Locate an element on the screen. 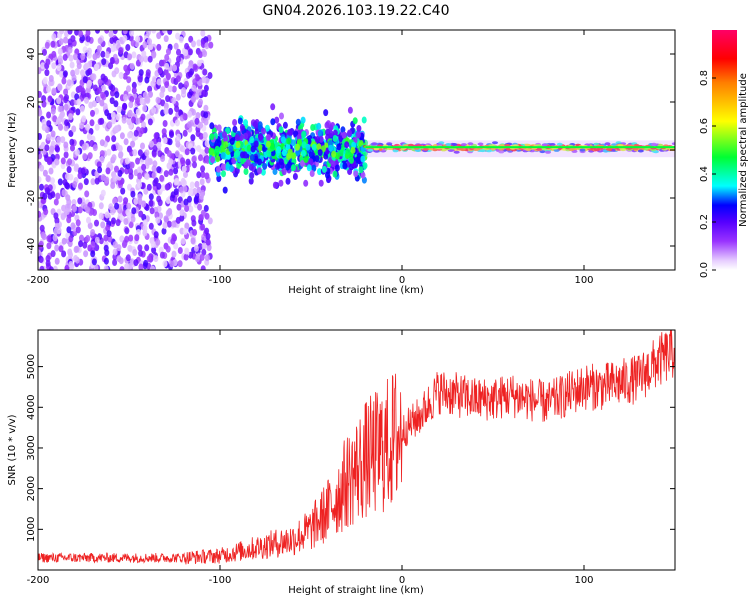 The height and width of the screenshot is (600, 750). spectral-band-halo is located at coordinates (520, 149).